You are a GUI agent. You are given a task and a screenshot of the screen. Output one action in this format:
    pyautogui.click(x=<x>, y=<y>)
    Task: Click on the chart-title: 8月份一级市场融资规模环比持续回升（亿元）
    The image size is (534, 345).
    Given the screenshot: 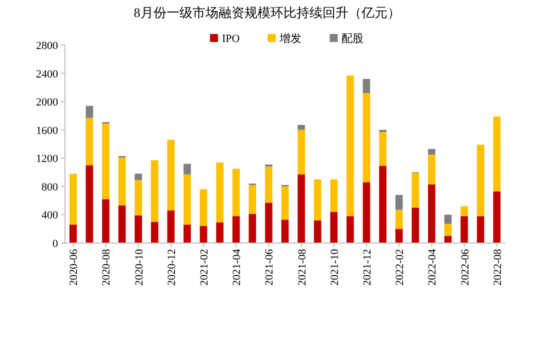 What is the action you would take?
    pyautogui.click(x=267, y=12)
    